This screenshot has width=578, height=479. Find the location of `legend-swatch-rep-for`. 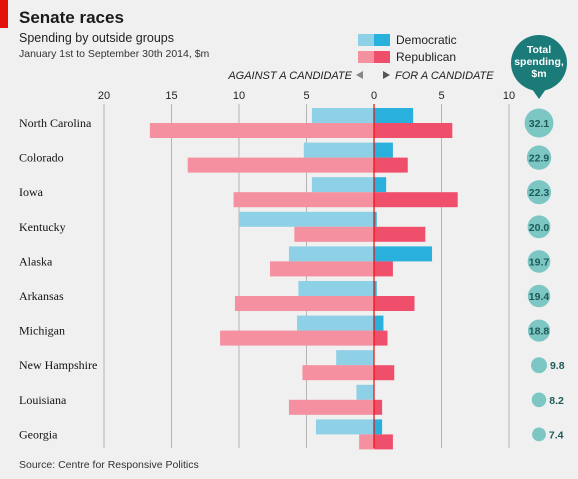

legend-swatch-rep-for is located at coordinates (382, 57).